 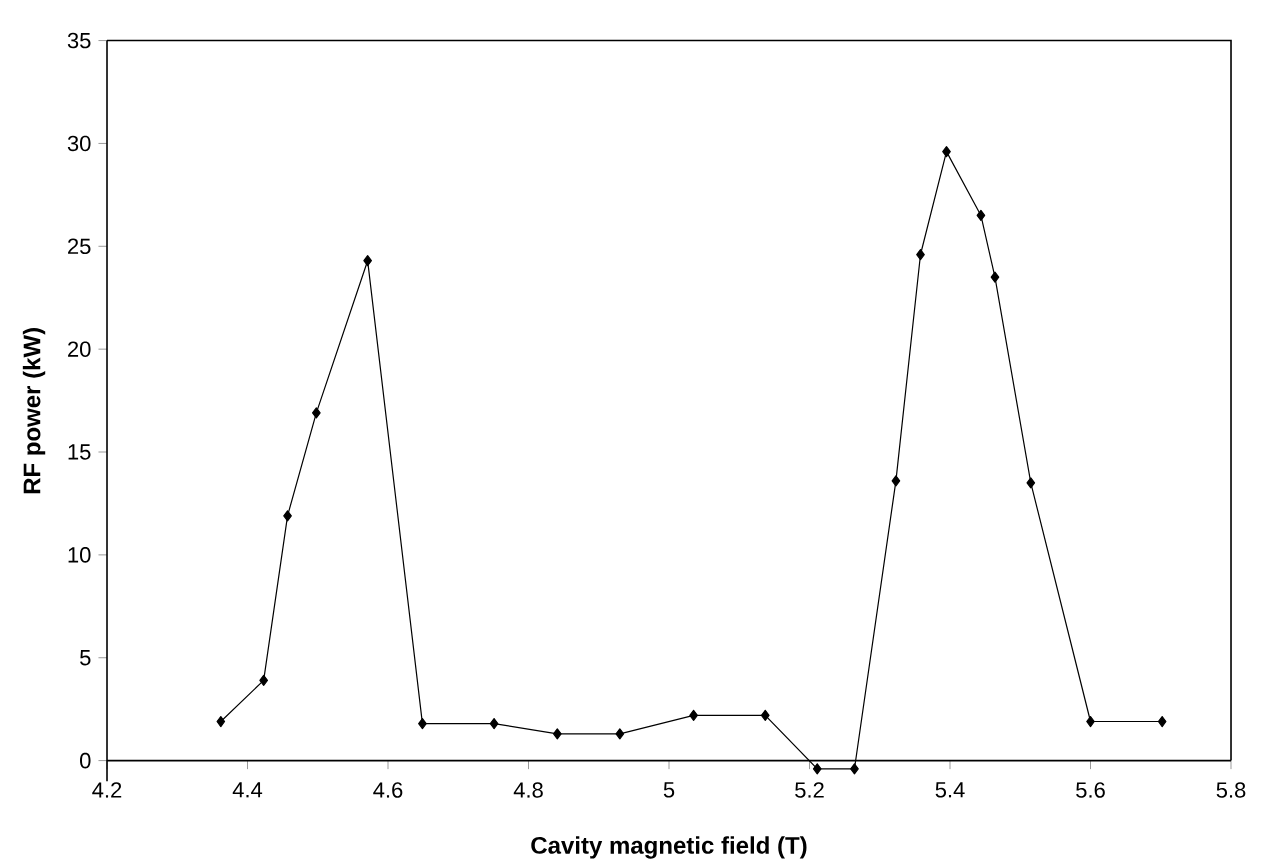 What do you see at coordinates (79, 452) in the screenshot?
I see `y-tick-label: 15` at bounding box center [79, 452].